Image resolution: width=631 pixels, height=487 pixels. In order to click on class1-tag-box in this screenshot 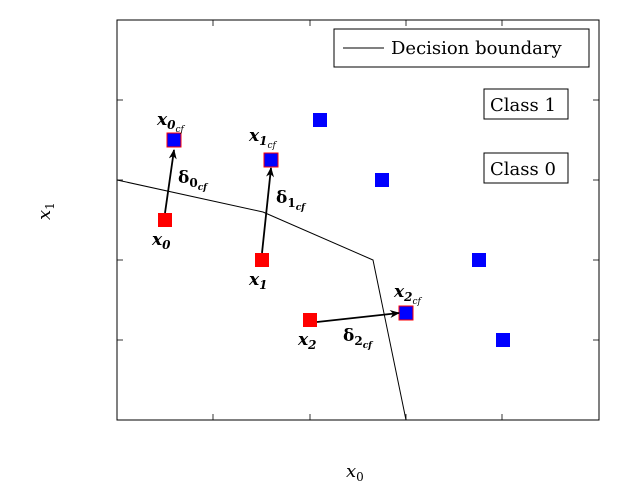, I will do `click(526, 104)`.